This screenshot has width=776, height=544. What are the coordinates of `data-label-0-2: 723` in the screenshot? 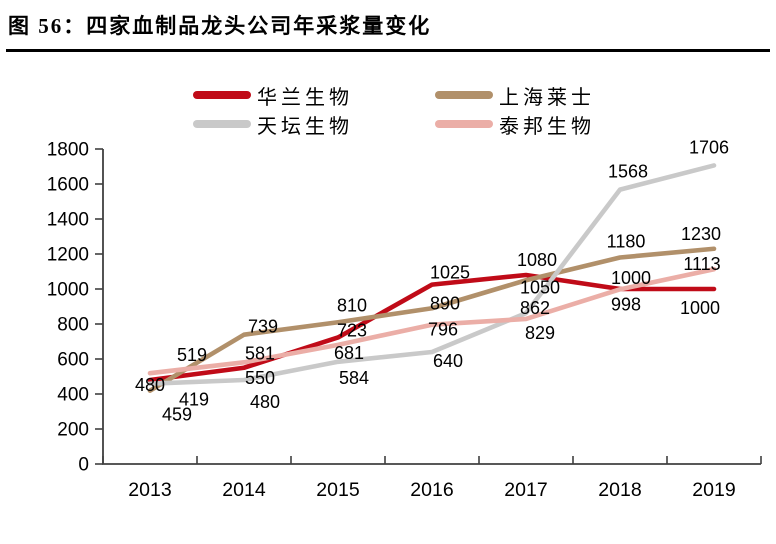 It's located at (352, 330).